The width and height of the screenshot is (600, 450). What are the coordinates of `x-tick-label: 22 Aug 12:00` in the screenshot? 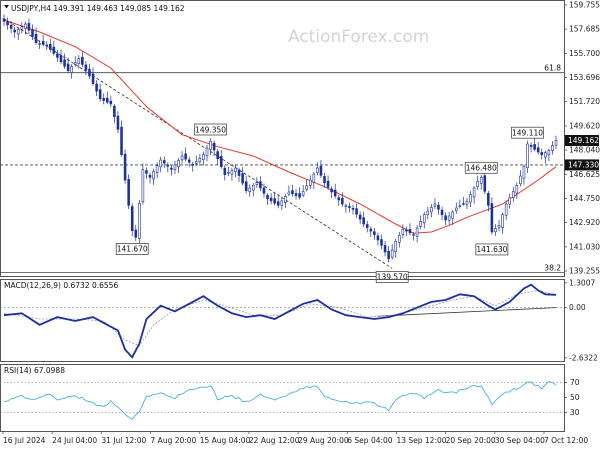 It's located at (274, 440).